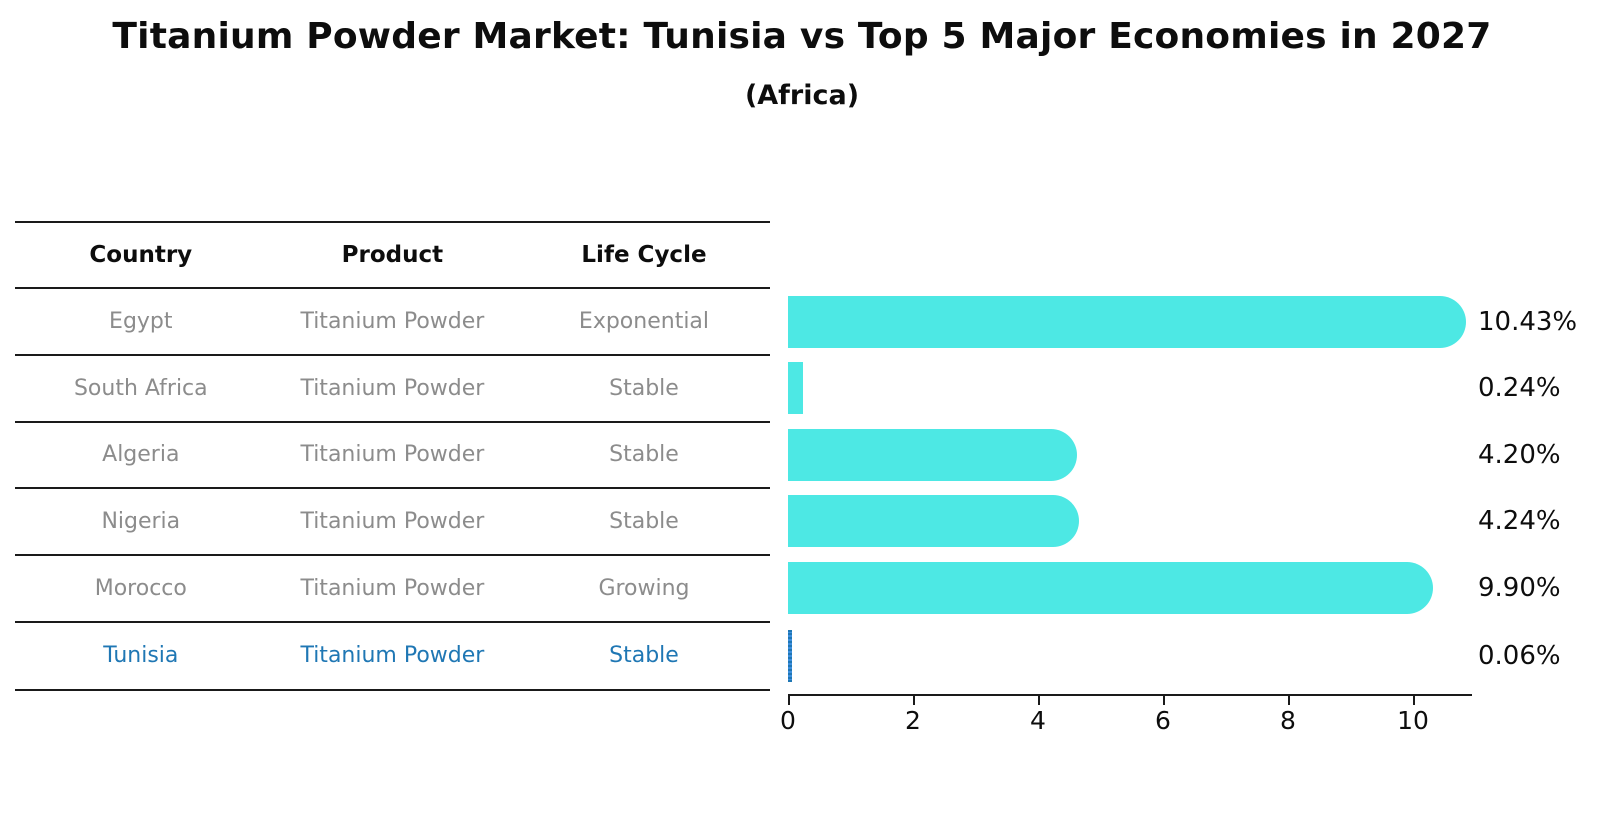 The image size is (1604, 823). Describe the element at coordinates (141, 254) in the screenshot. I see `column-header-country: Country` at that location.